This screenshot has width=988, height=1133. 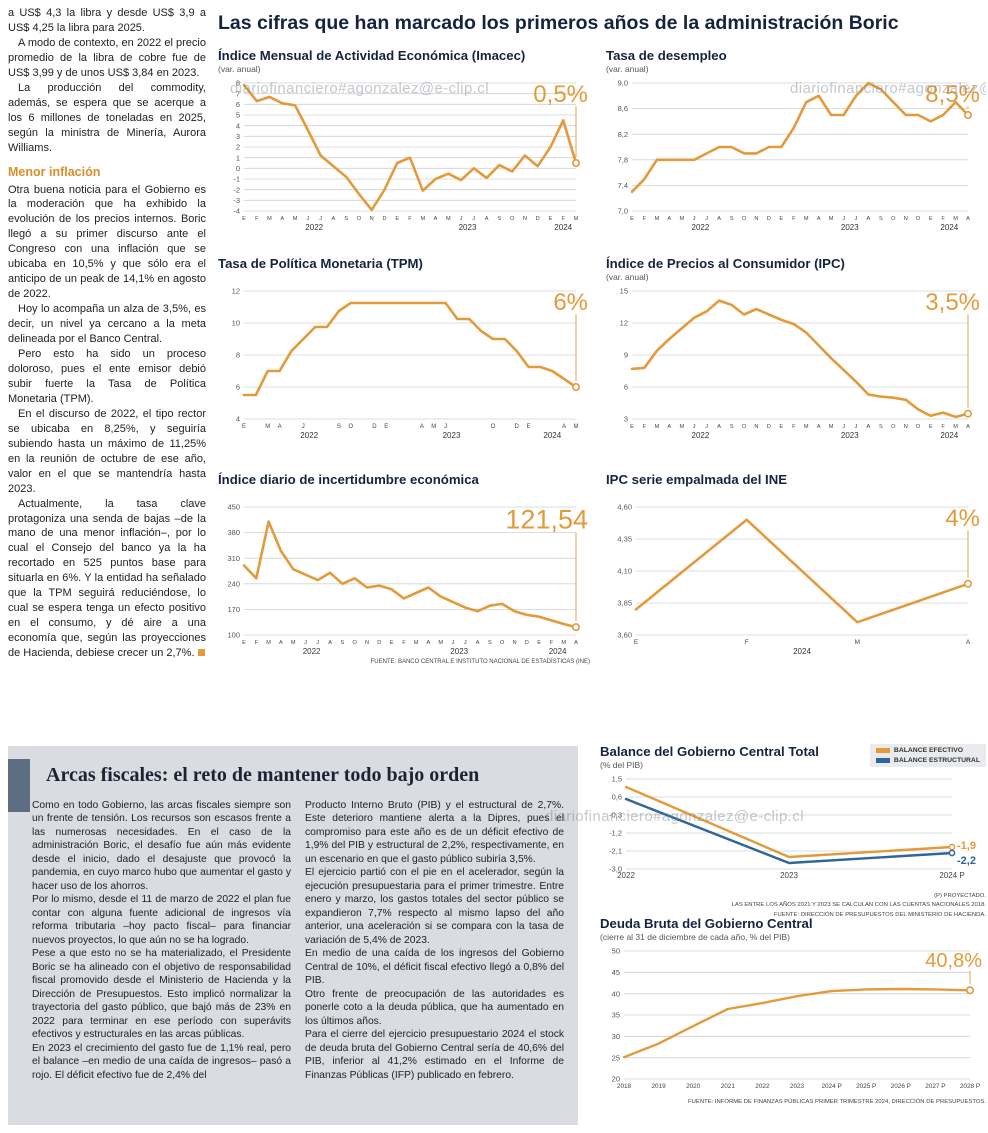 I want to click on svg-text: 4%, so click(x=962, y=518).